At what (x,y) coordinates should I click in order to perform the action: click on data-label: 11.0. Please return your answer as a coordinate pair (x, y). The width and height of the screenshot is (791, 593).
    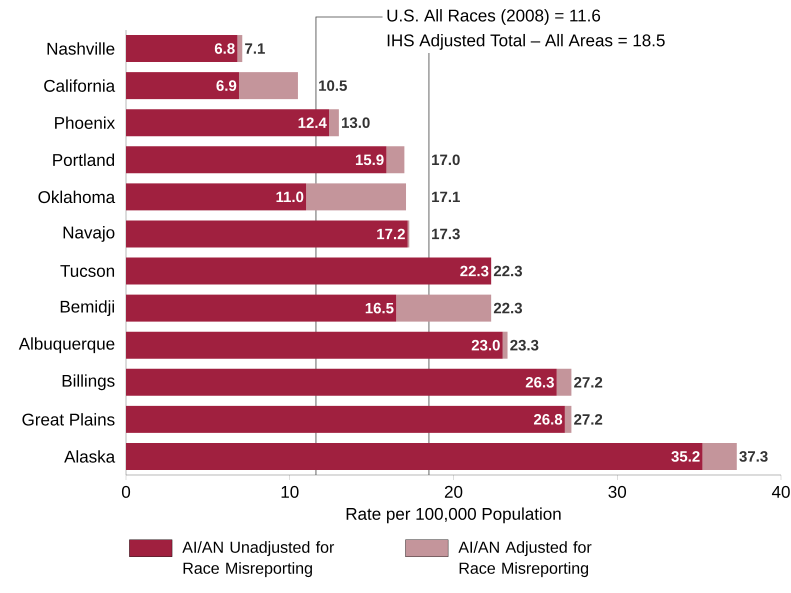
    Looking at the image, I should click on (290, 197).